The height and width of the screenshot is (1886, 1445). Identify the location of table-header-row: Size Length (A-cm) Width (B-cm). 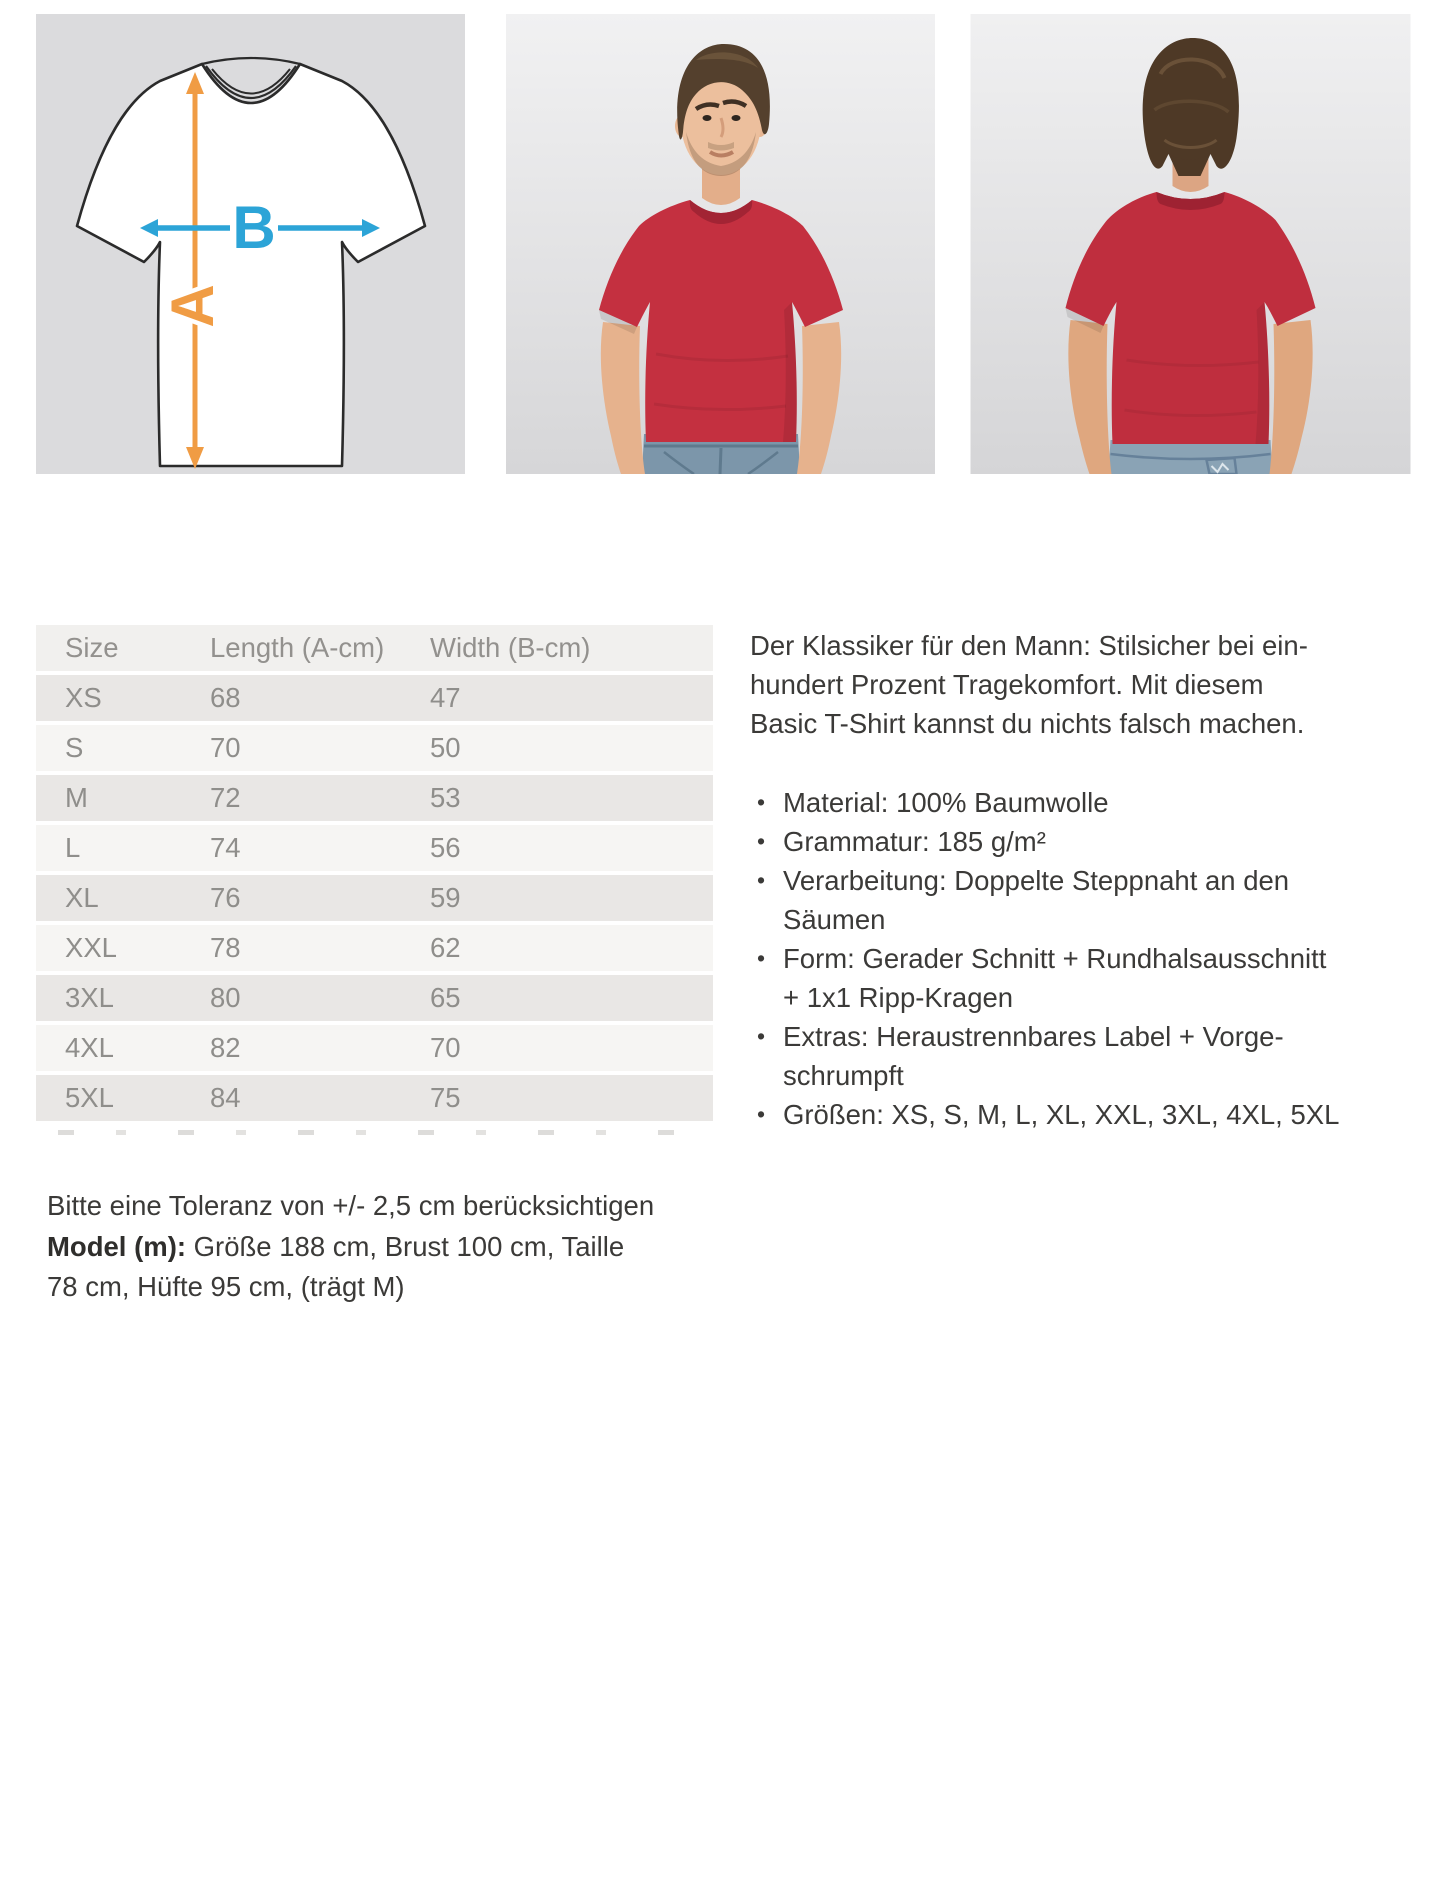
(374, 648).